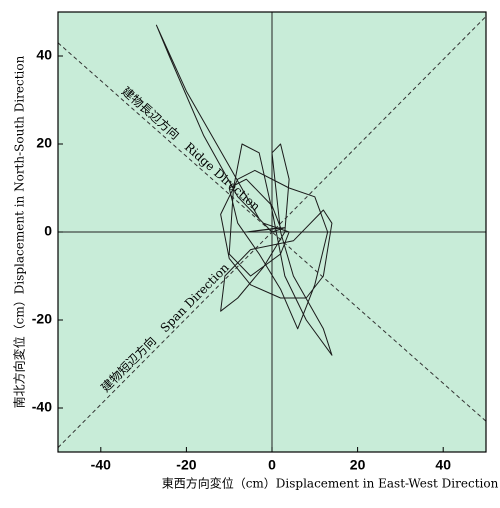  Describe the element at coordinates (42, 319) in the screenshot. I see `y-tick-label: -20` at that location.